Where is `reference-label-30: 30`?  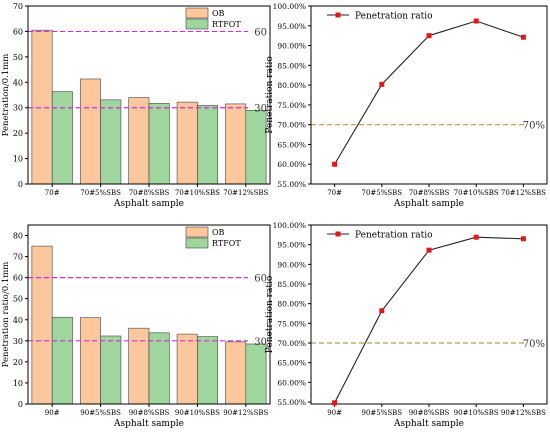 reference-label-30: 30 is located at coordinates (260, 109).